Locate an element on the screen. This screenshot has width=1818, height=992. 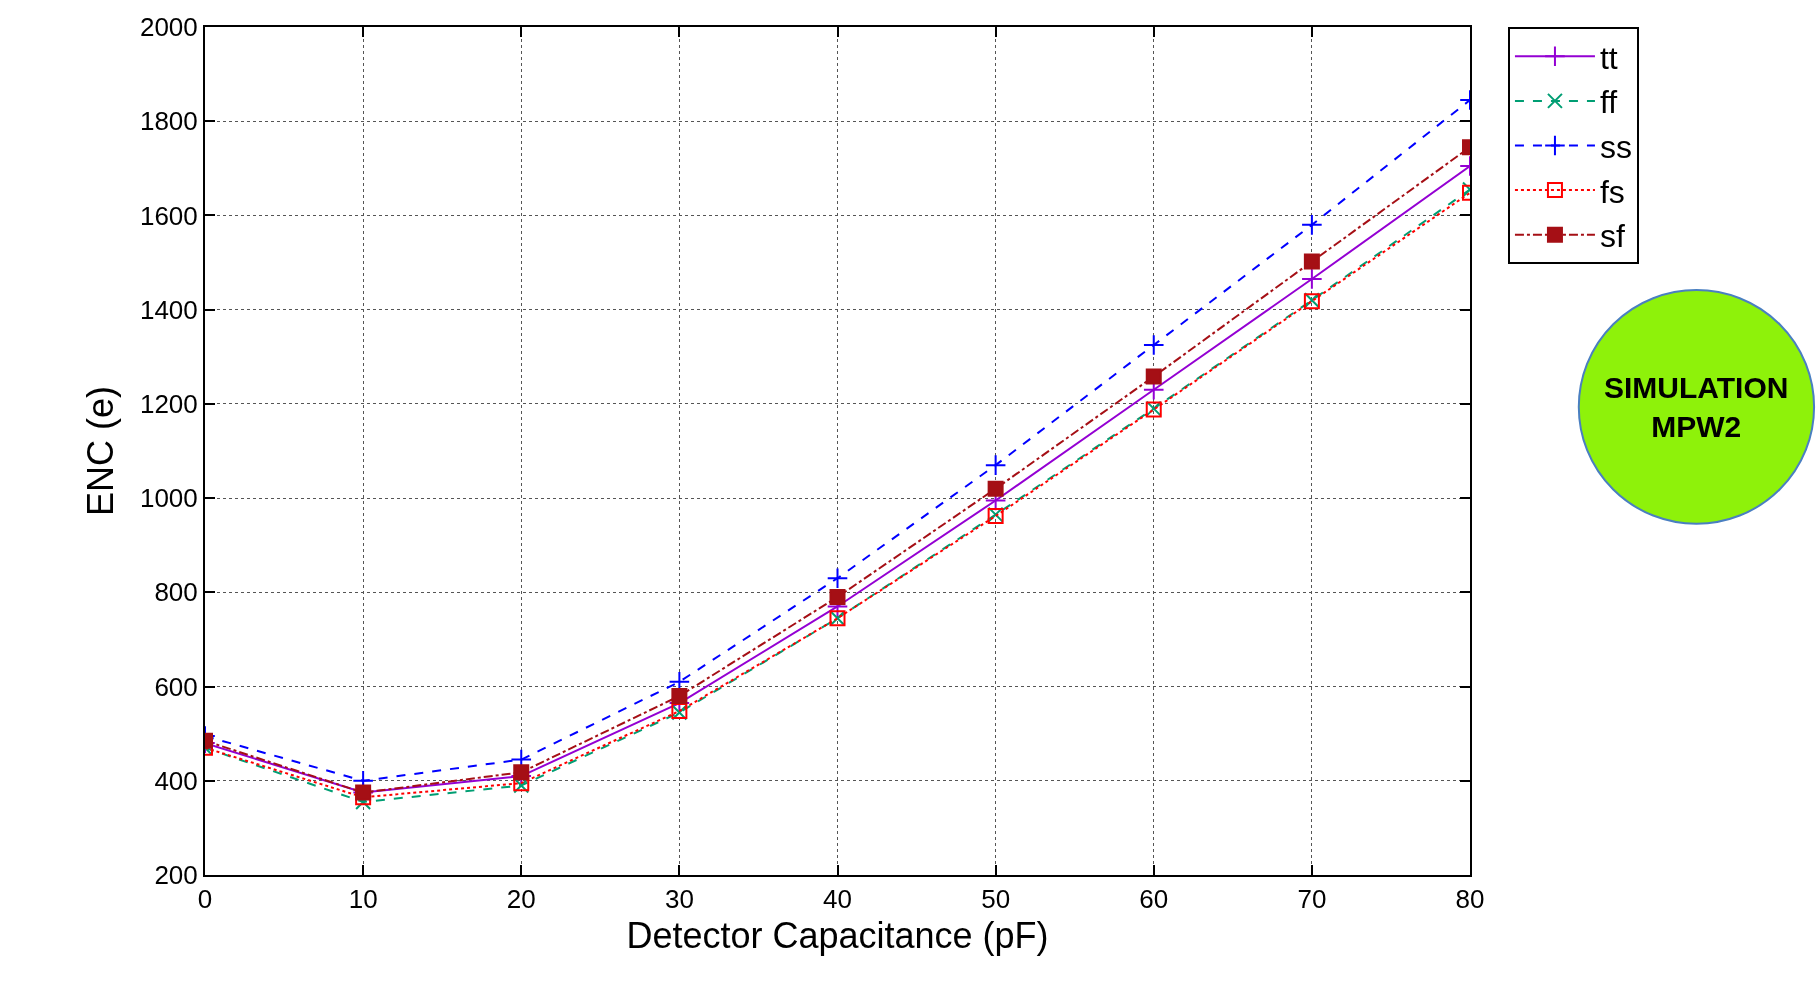
y-tick-label: 1000 is located at coordinates (168, 498).